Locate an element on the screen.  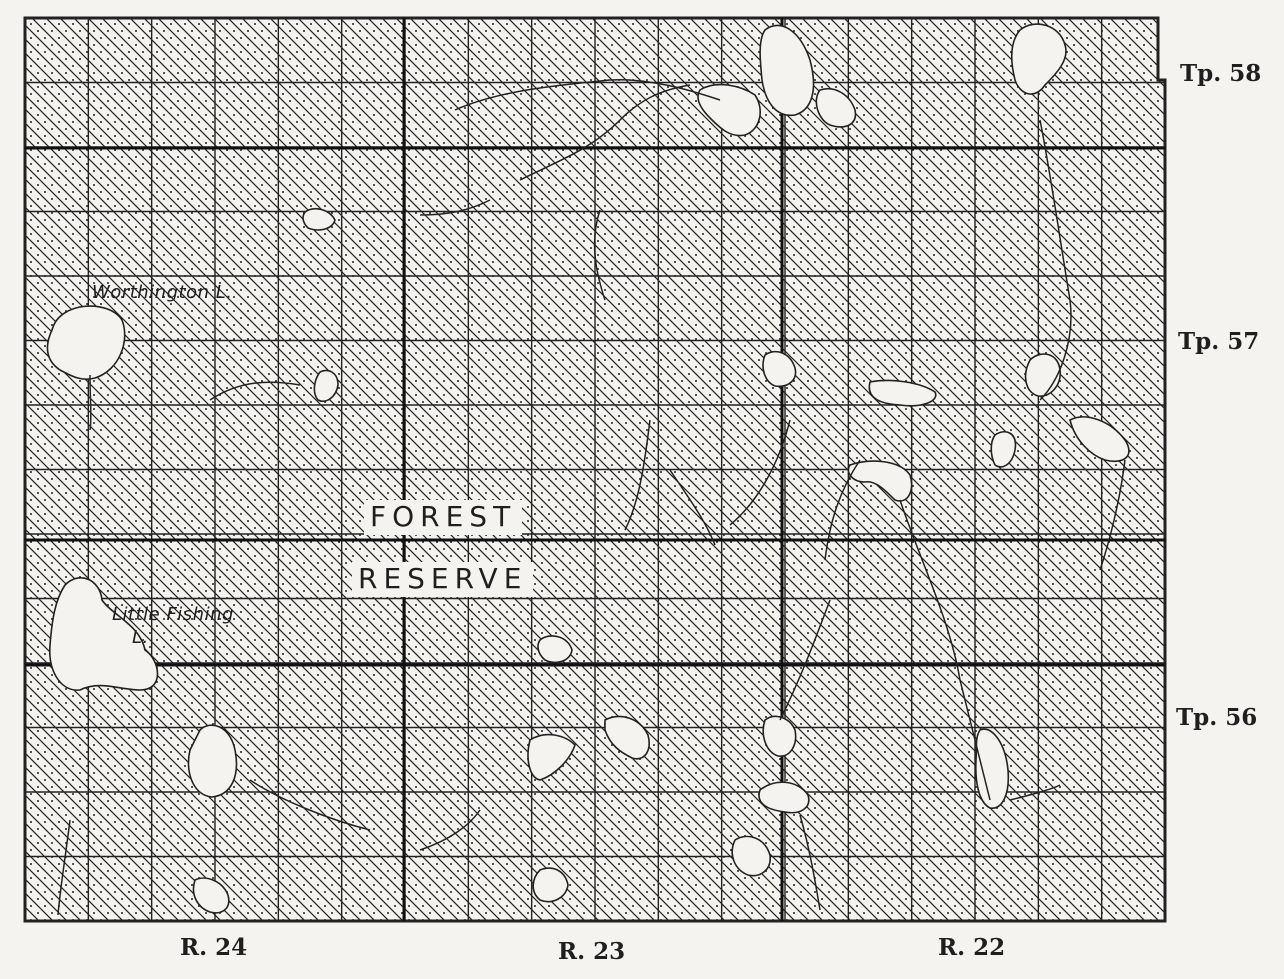
range-label-22: R. 22 is located at coordinates (972, 947).